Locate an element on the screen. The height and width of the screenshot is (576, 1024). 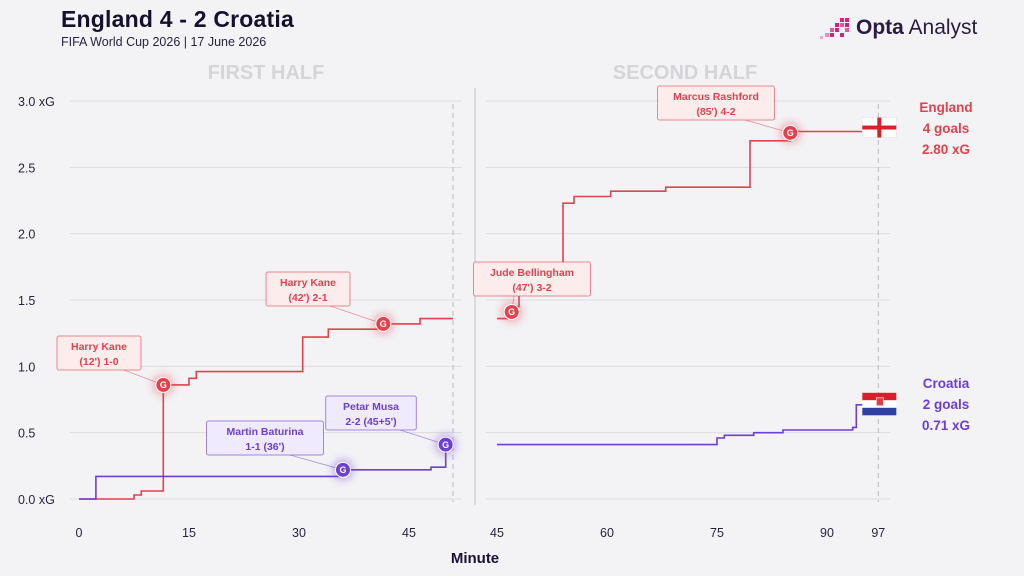
flag-stripe-blue is located at coordinates (879, 411).